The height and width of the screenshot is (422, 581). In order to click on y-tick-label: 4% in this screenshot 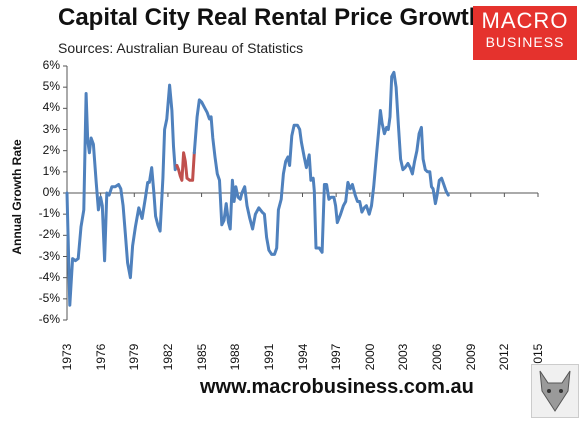, I will do `click(51, 107)`.